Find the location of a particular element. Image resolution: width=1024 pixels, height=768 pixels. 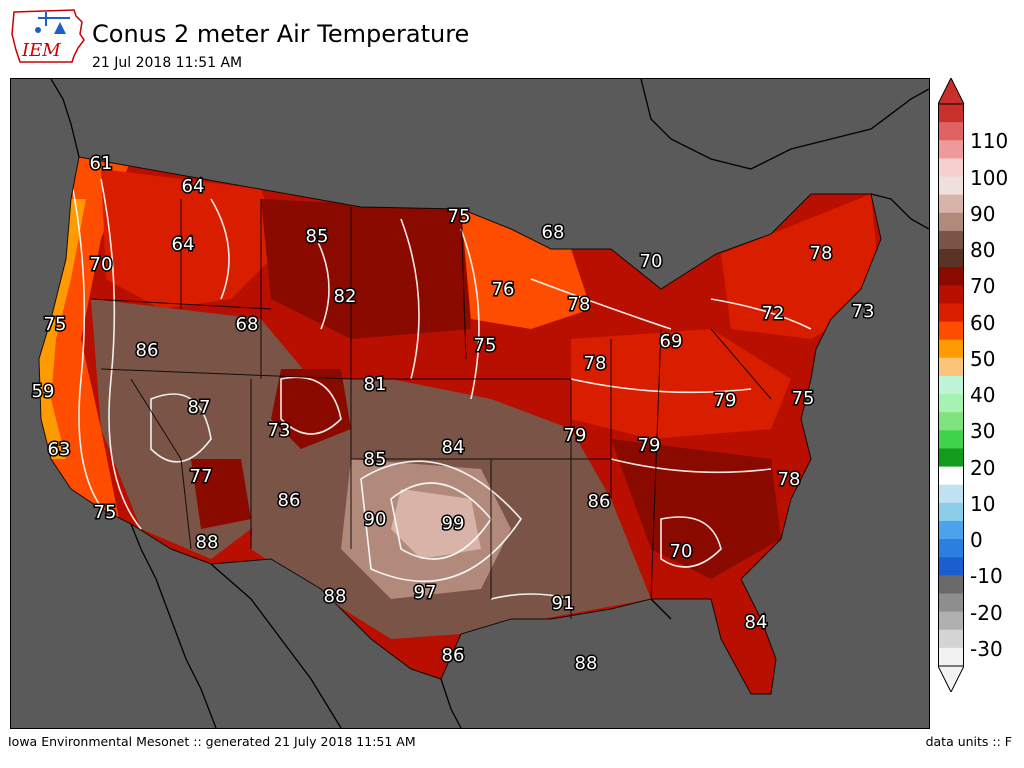

colorbar-tick-label: 100 is located at coordinates (989, 177).